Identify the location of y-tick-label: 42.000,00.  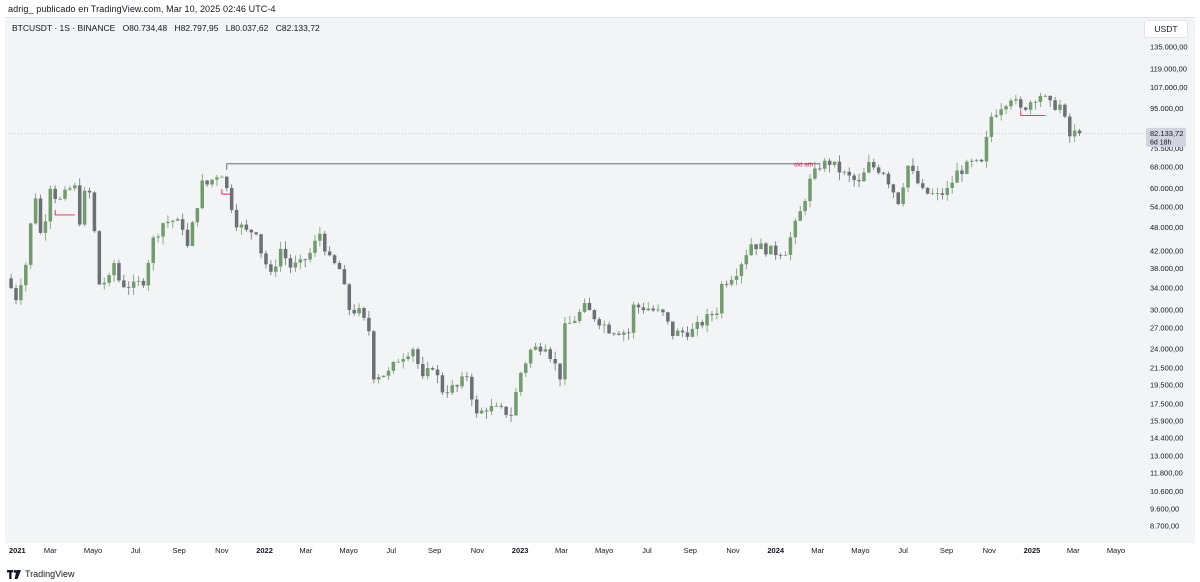
(1166, 251).